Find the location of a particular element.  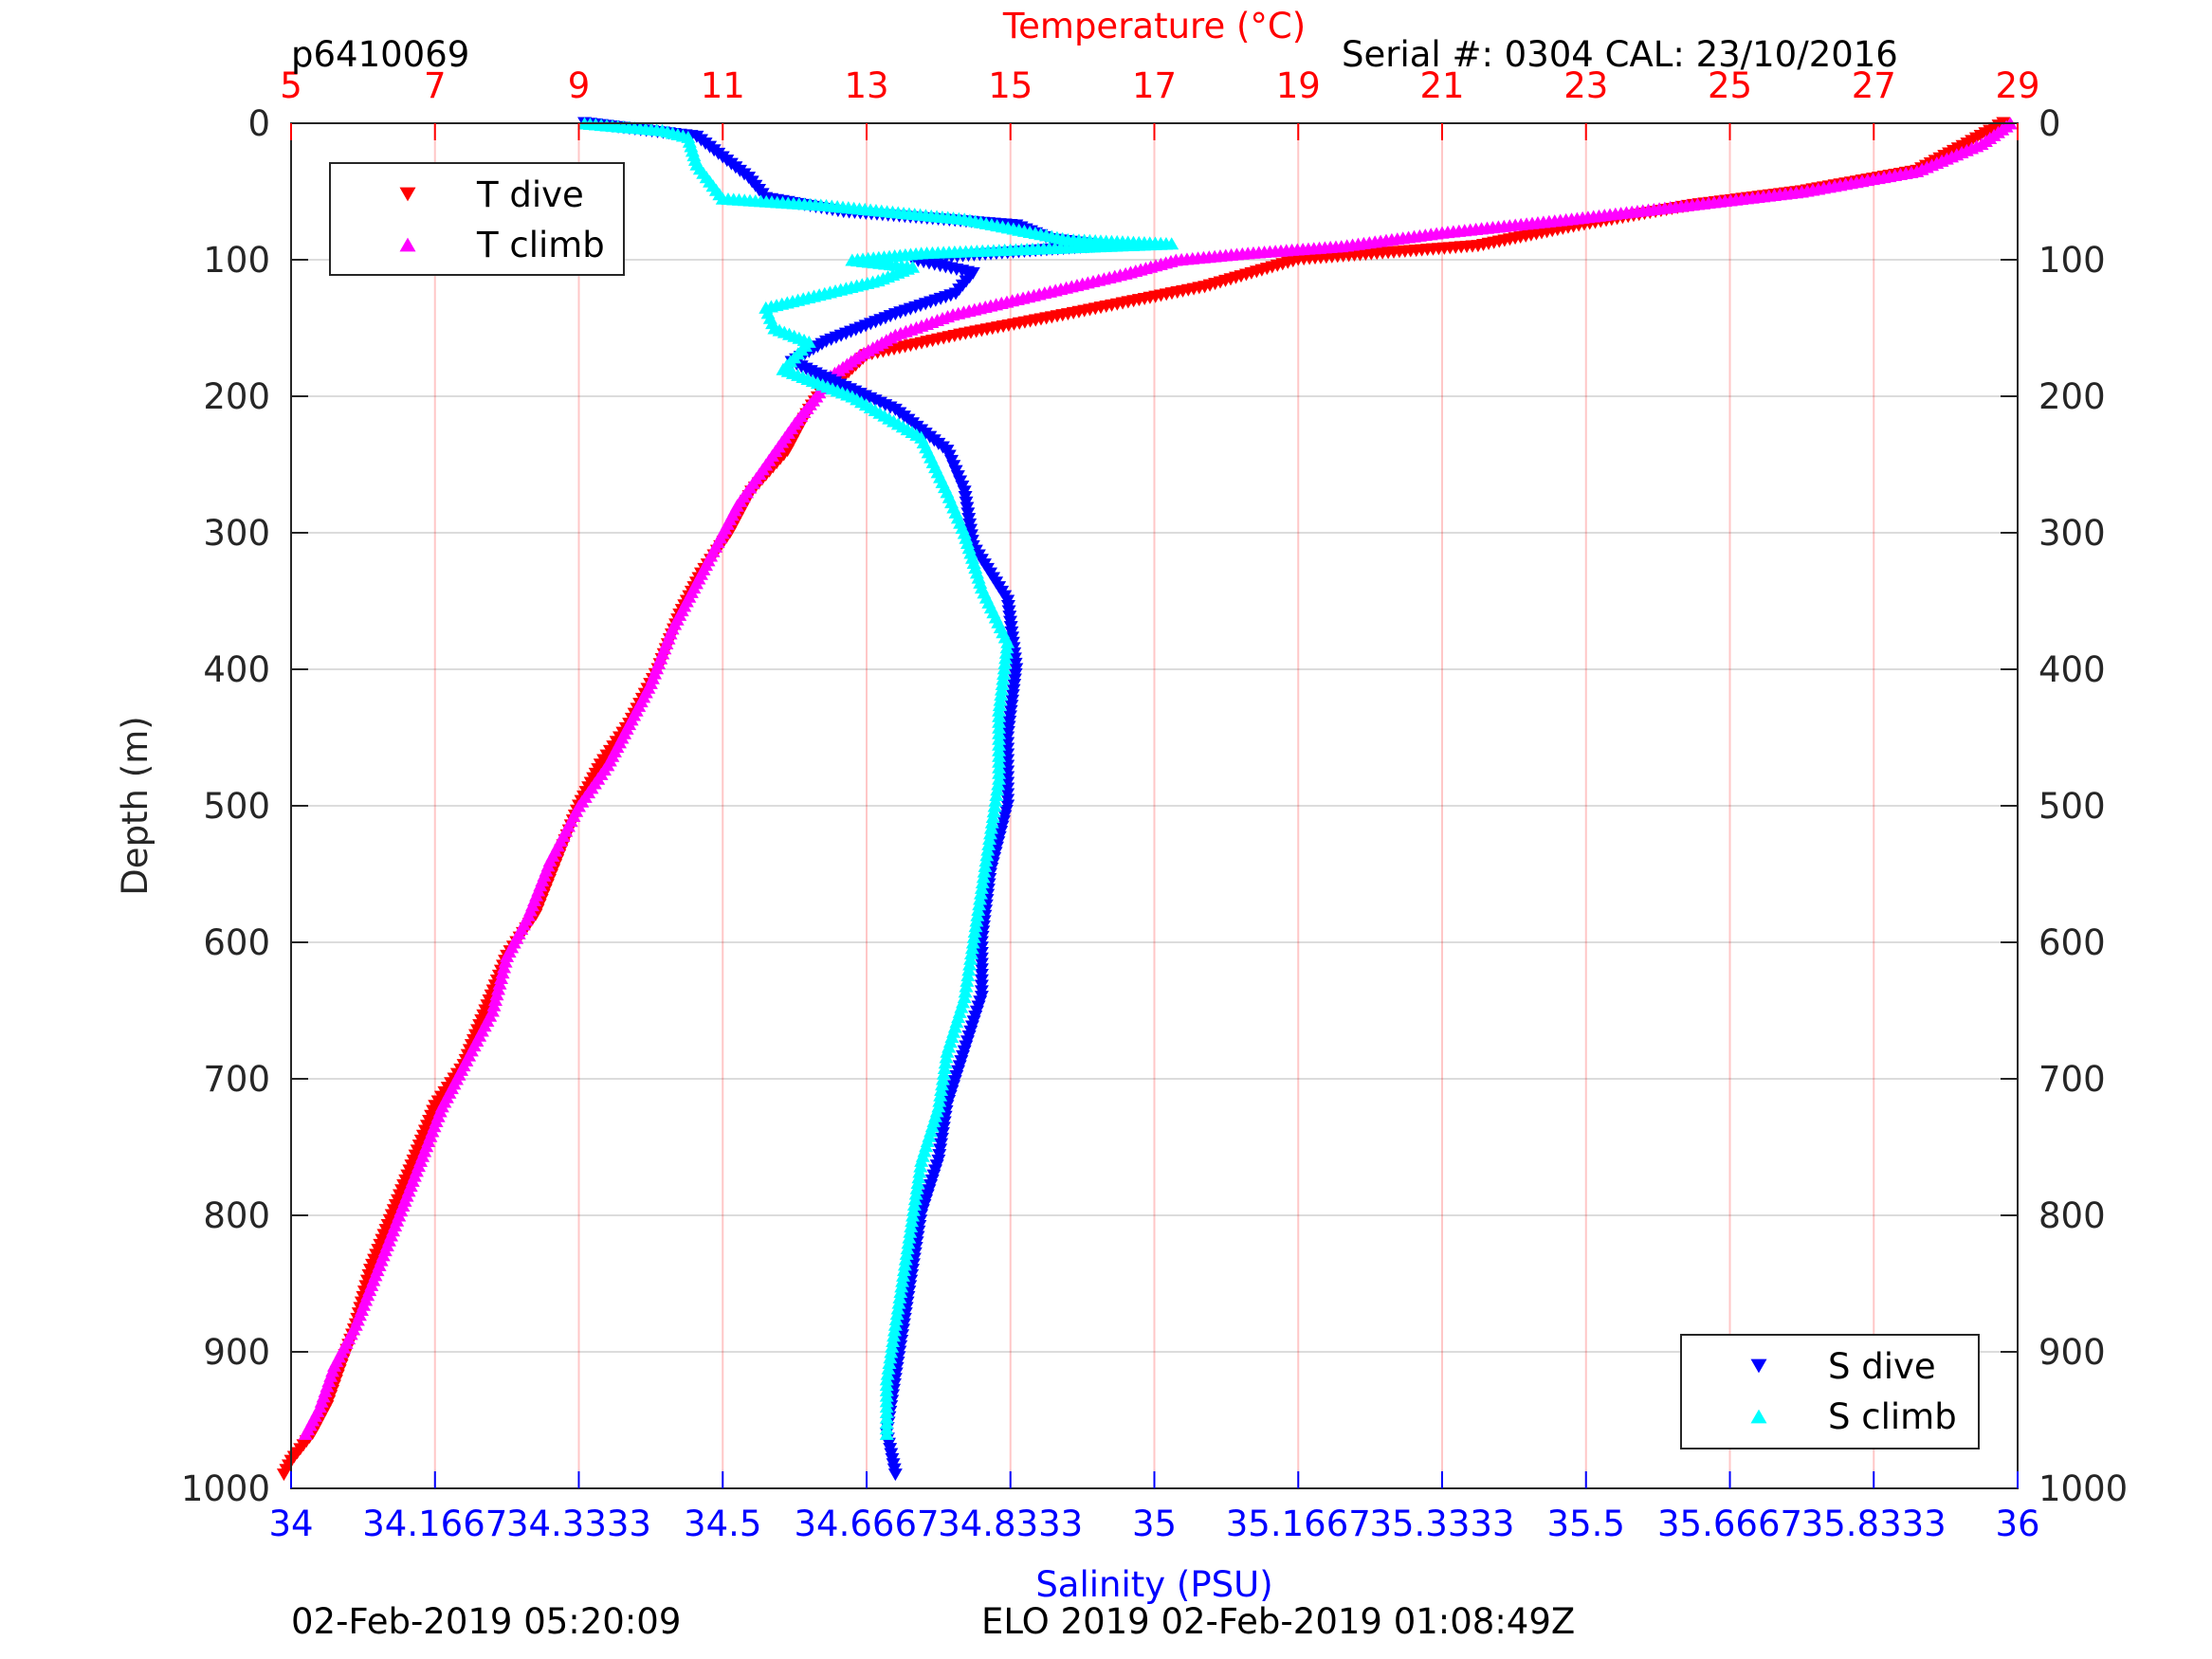

temperature-tick-label: 19 is located at coordinates (1298, 85).